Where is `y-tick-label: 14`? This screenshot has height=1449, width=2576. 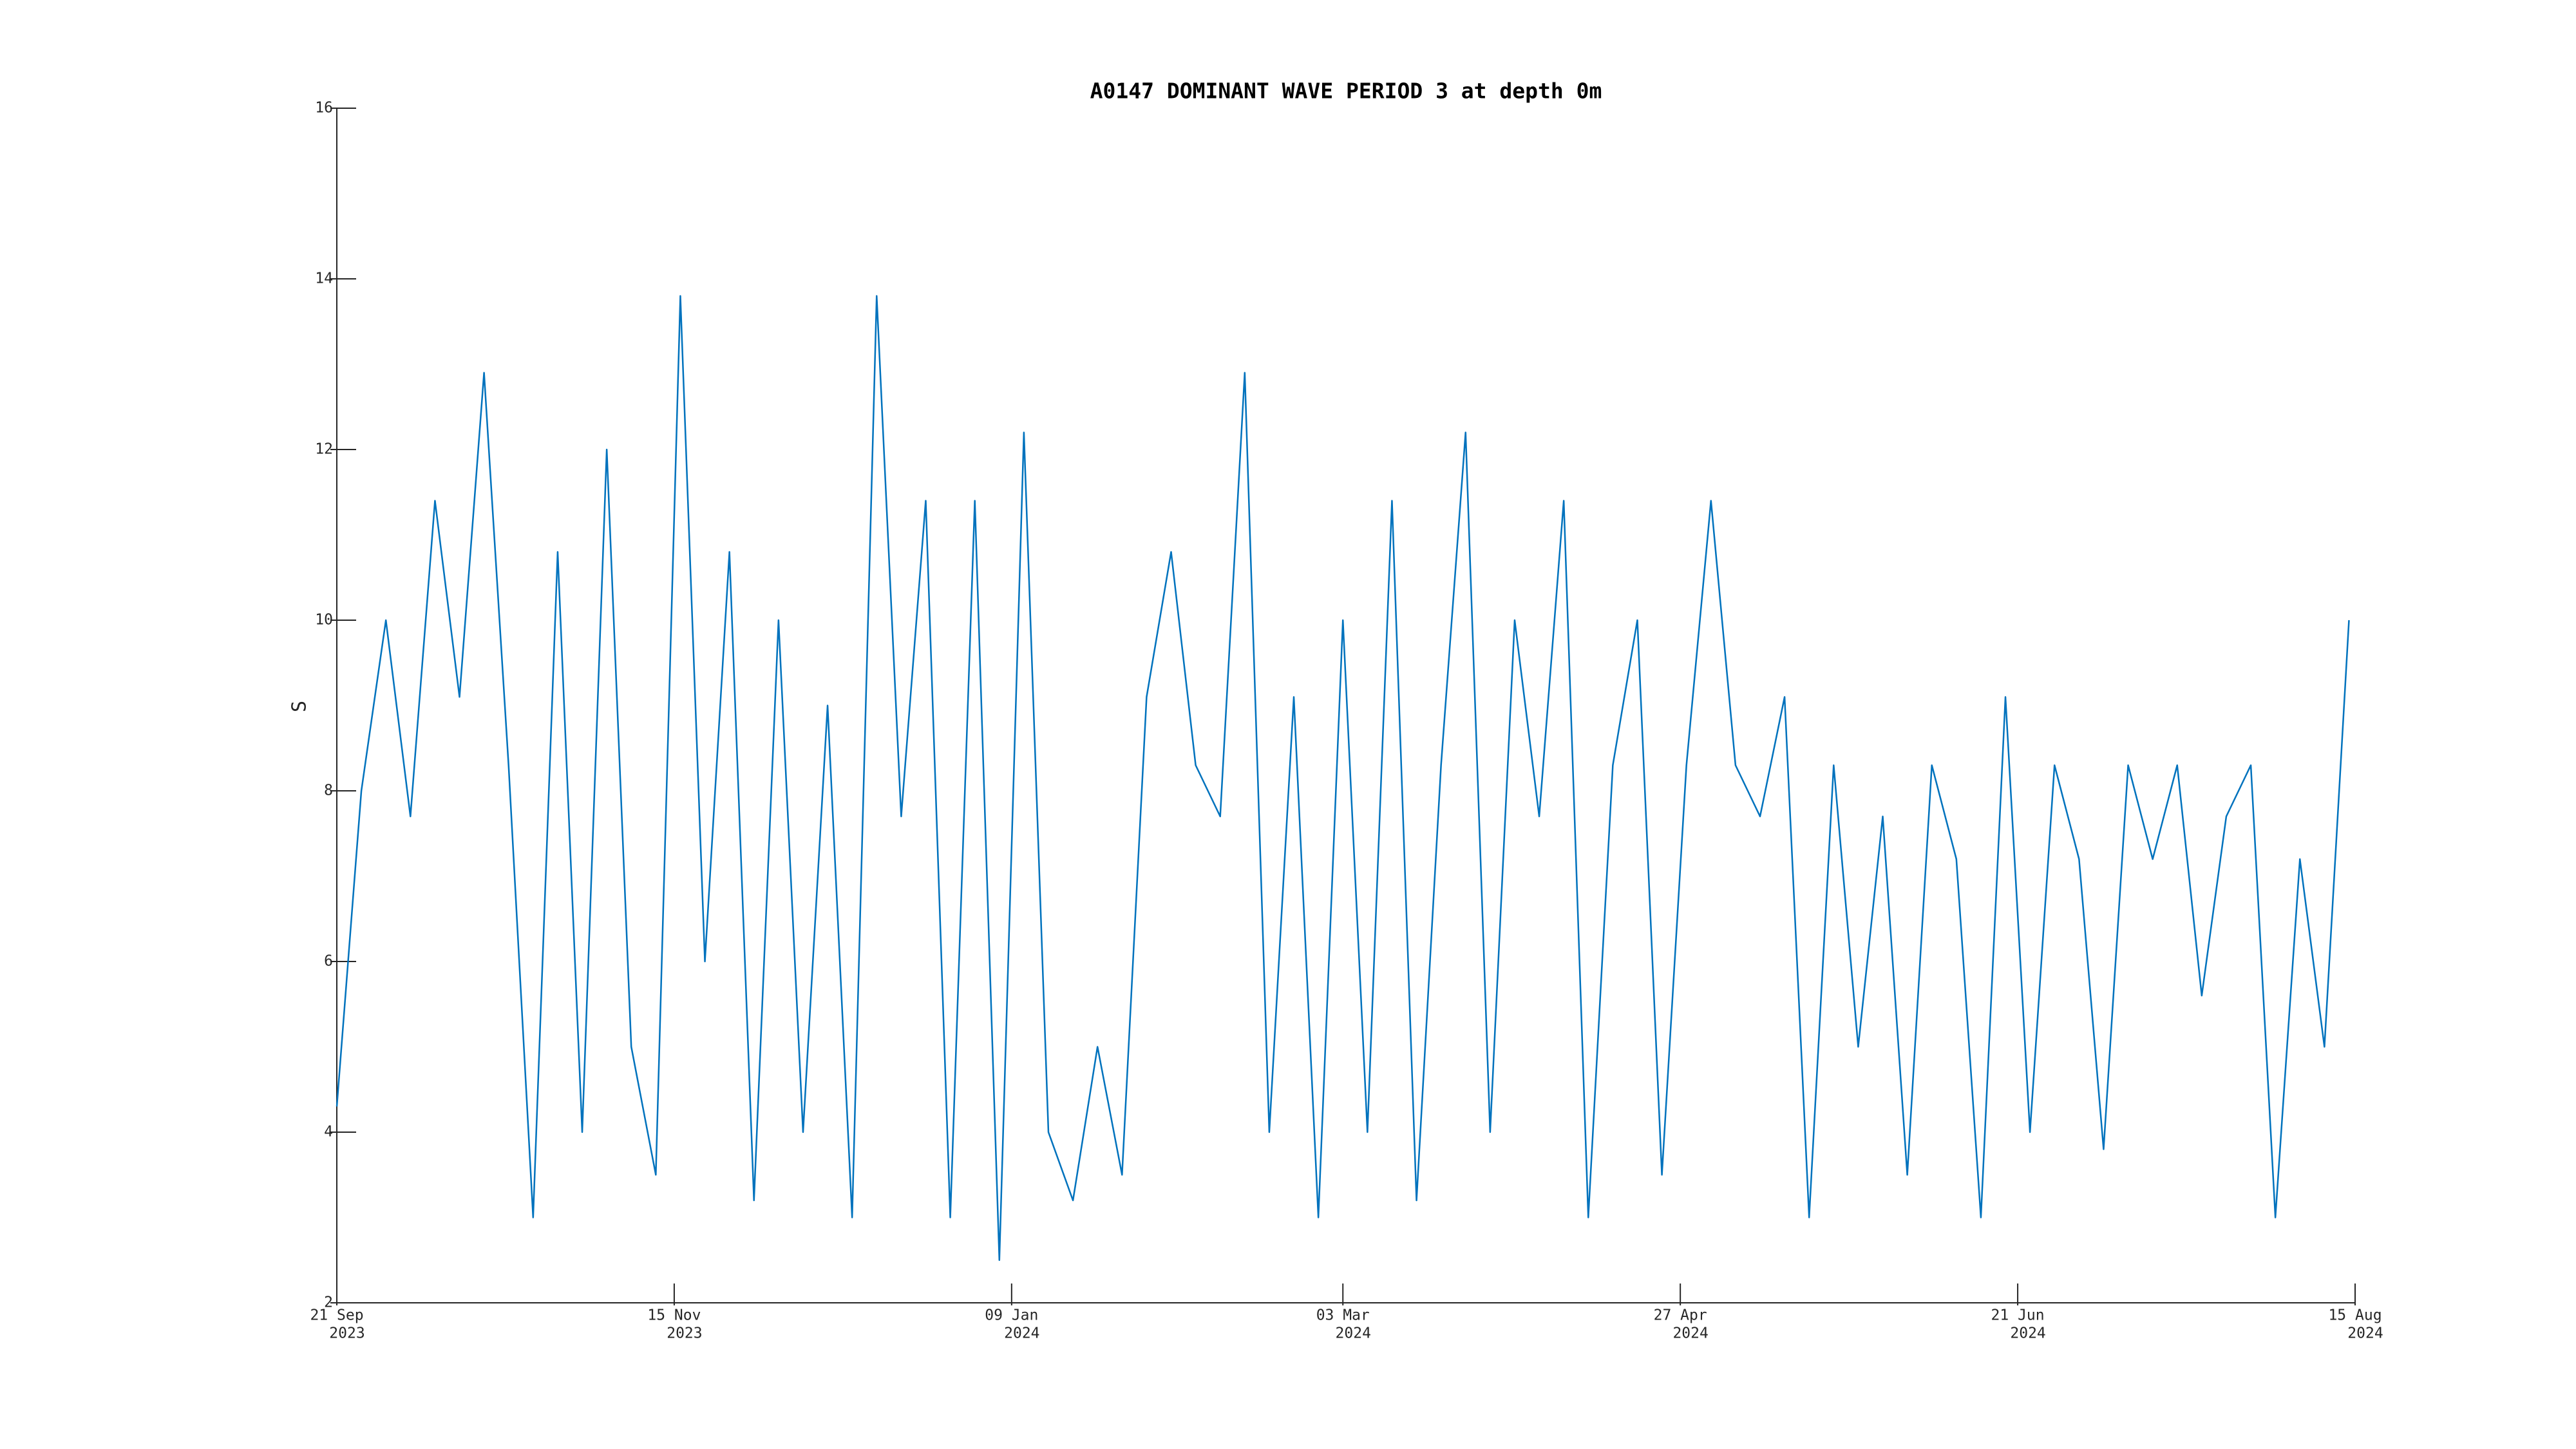 y-tick-label: 14 is located at coordinates (324, 278).